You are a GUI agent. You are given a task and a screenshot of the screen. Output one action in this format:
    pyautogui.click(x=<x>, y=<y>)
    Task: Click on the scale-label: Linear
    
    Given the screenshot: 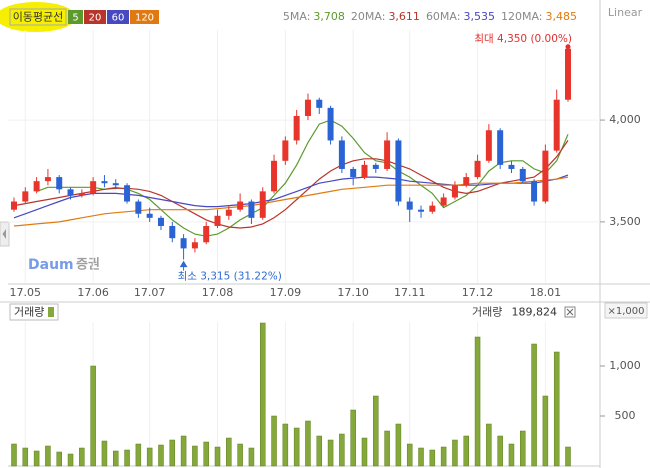 What is the action you would take?
    pyautogui.click(x=625, y=12)
    